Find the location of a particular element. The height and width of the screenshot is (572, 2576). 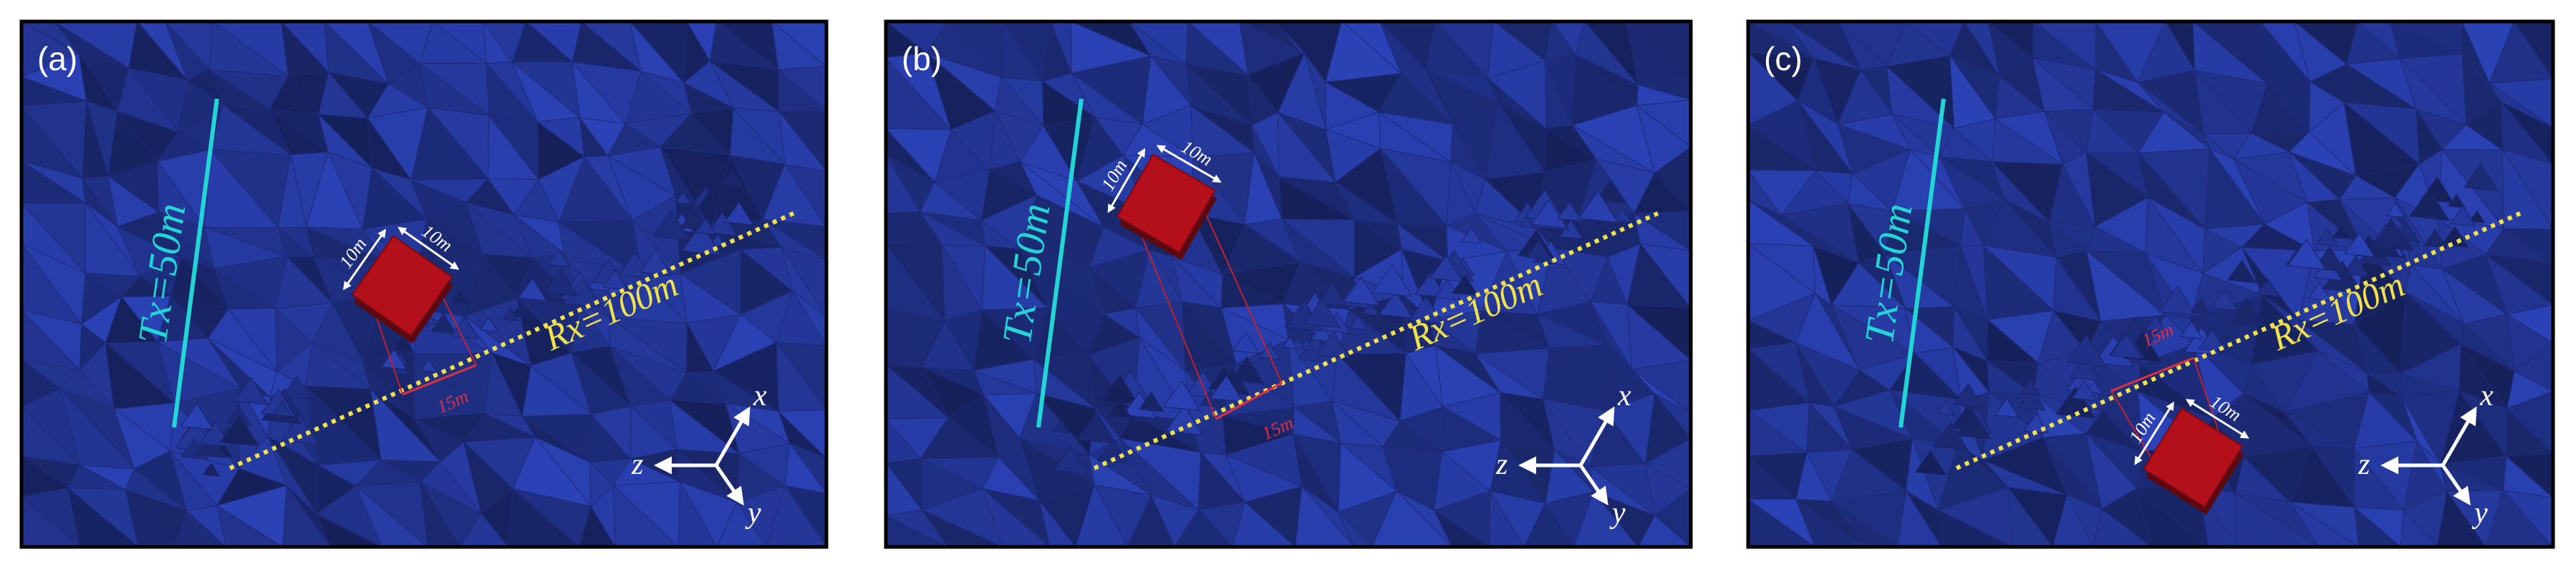

rx-line is located at coordinates (511, 340).